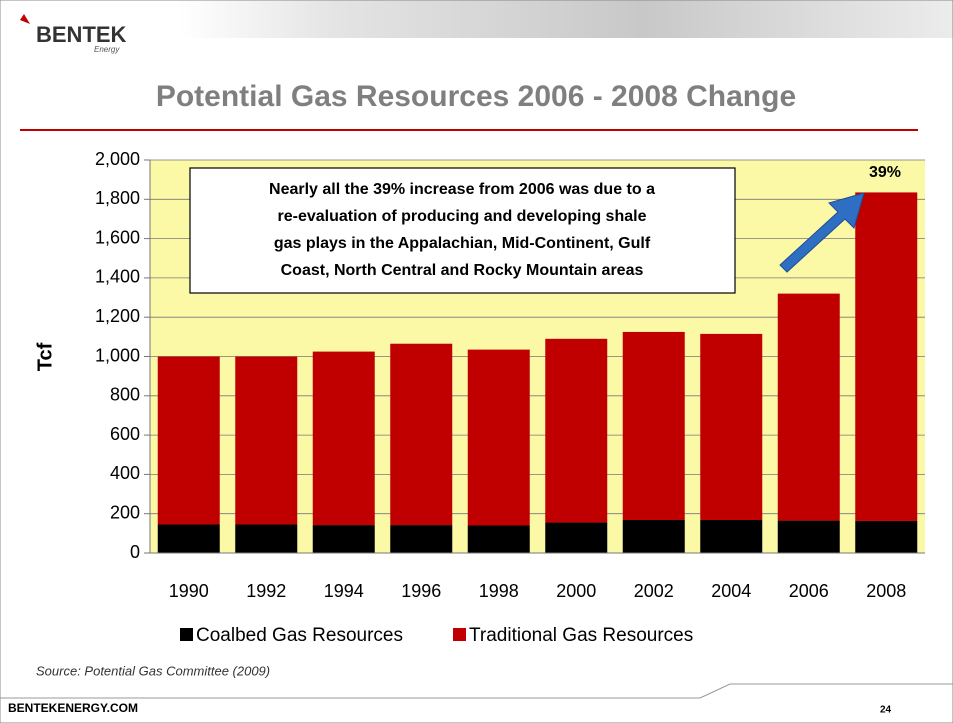  Describe the element at coordinates (125, 395) in the screenshot. I see `y-tick-label: 800` at that location.